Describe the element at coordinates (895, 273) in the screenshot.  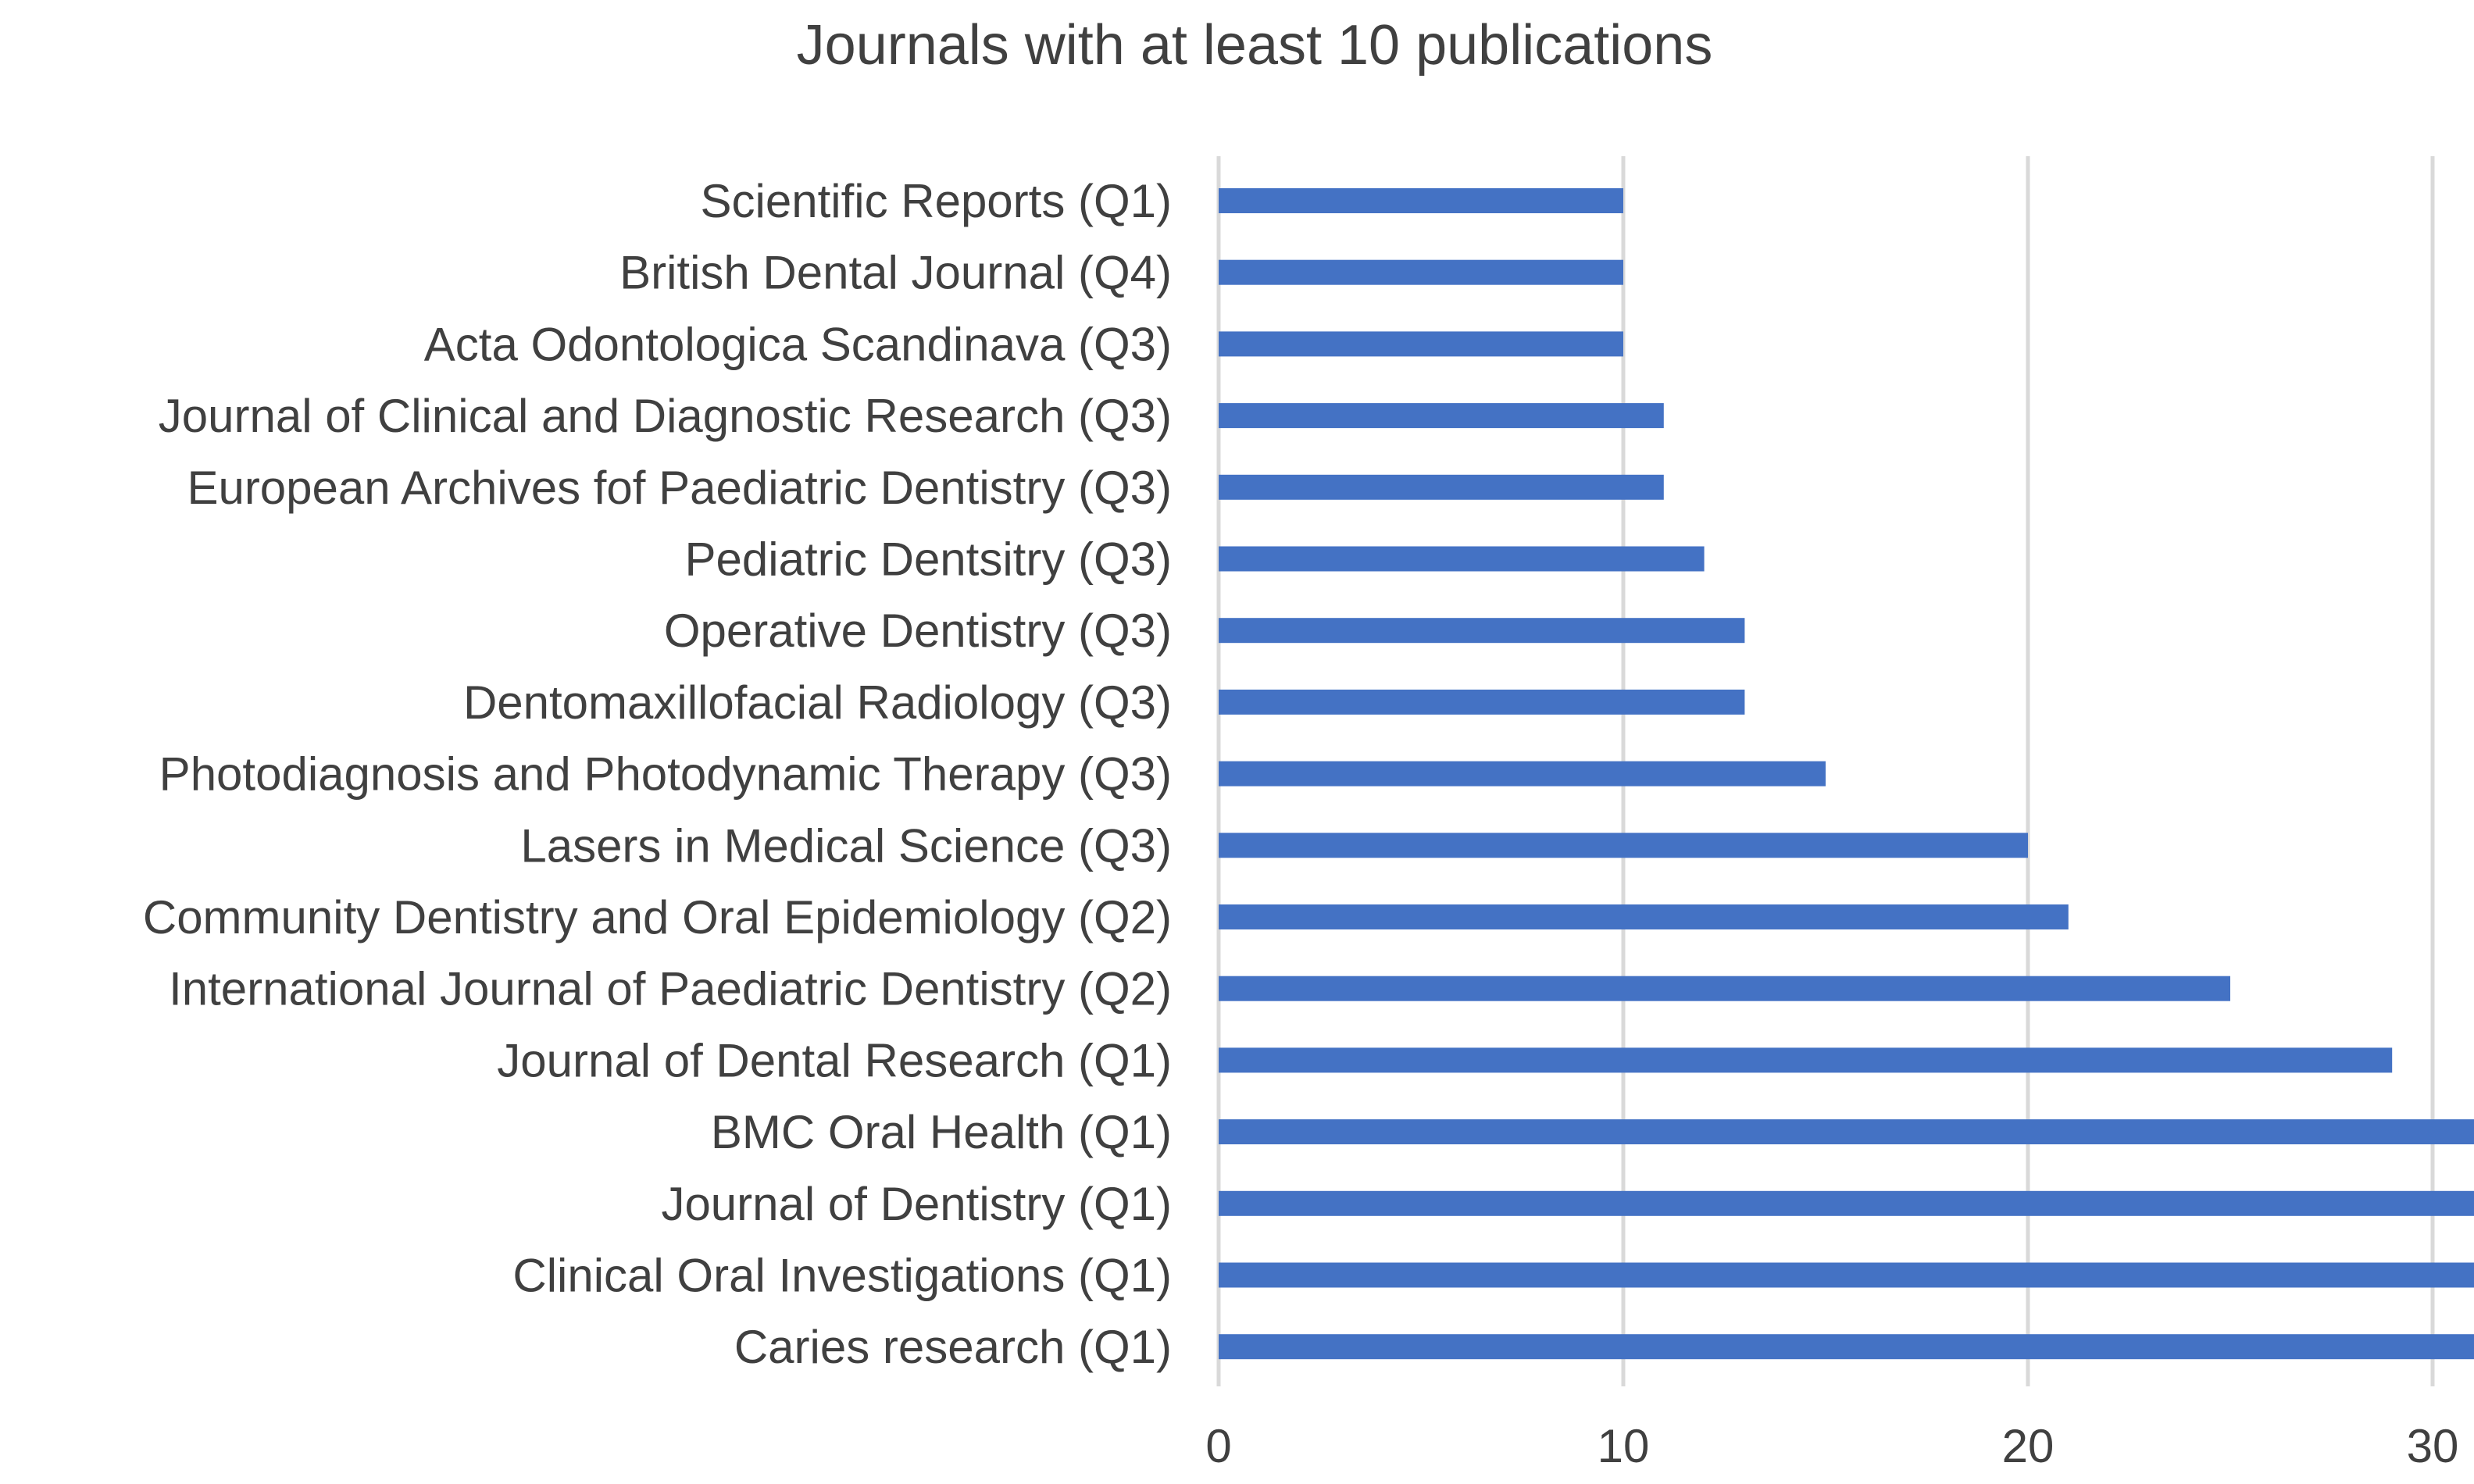
I see `category-label: British Dental Journal (Q4)` at that location.